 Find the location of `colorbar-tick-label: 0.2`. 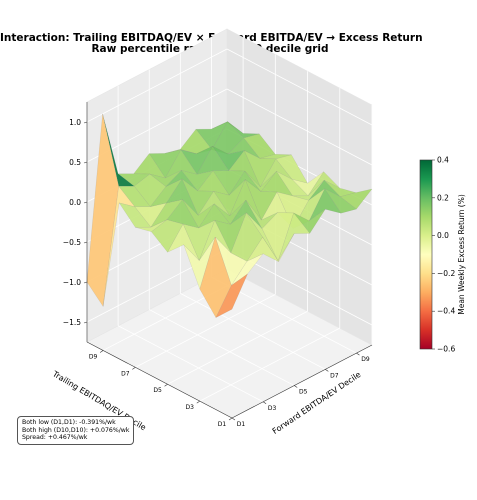

colorbar-tick-label: 0.2 is located at coordinates (443, 197).